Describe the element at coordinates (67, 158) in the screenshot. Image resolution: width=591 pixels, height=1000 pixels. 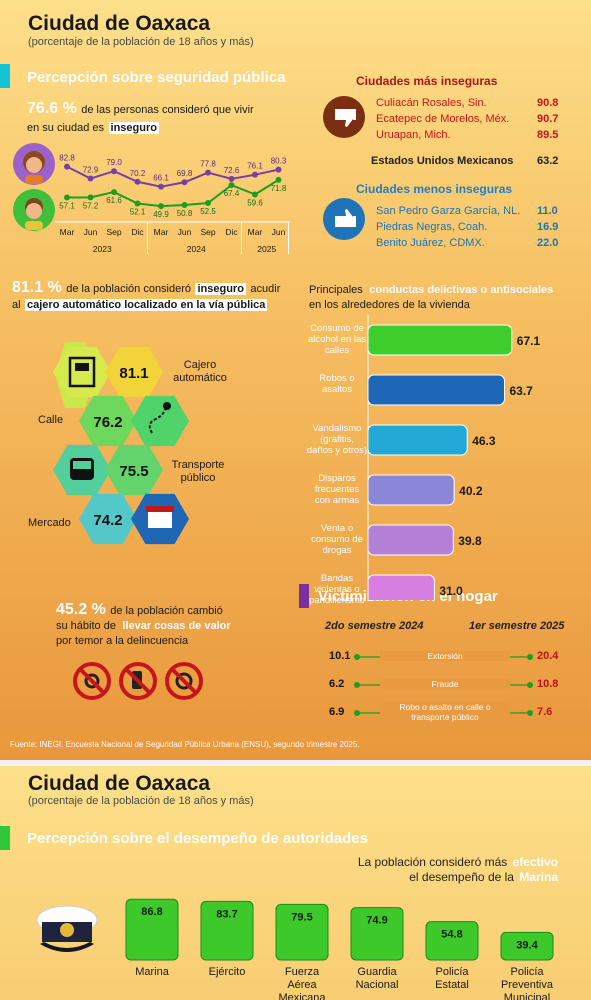
I see `data-label: 82.8` at that location.